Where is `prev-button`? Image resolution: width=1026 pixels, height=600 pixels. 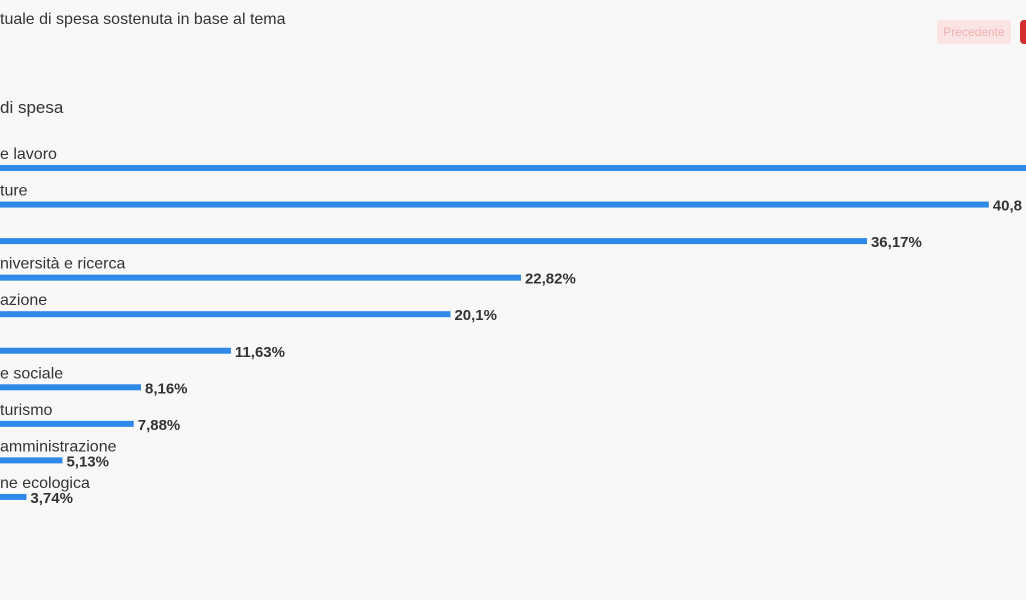
prev-button is located at coordinates (974, 32).